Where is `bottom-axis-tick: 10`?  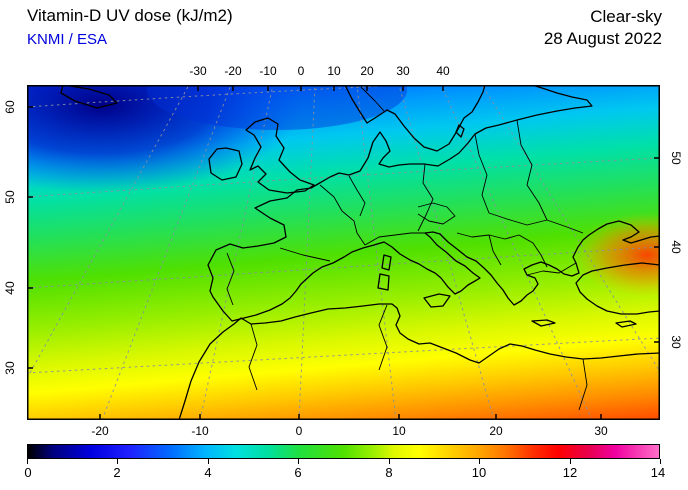 bottom-axis-tick: 10 is located at coordinates (399, 431).